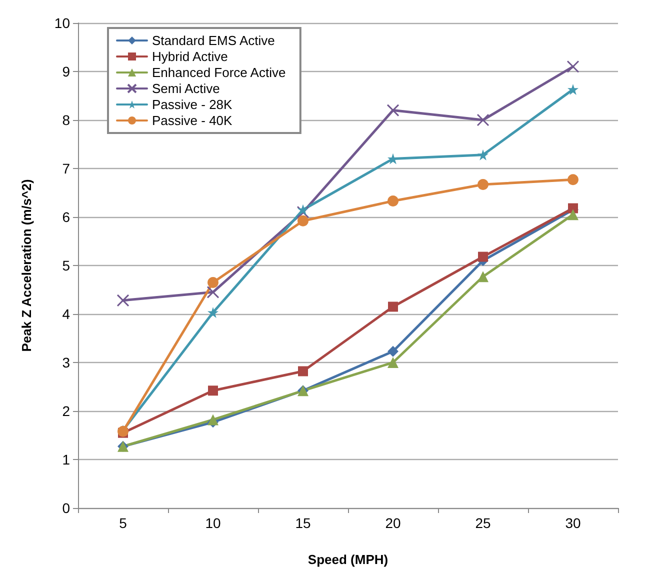 The image size is (658, 588). What do you see at coordinates (66, 362) in the screenshot?
I see `y-tick-label: 3` at bounding box center [66, 362].